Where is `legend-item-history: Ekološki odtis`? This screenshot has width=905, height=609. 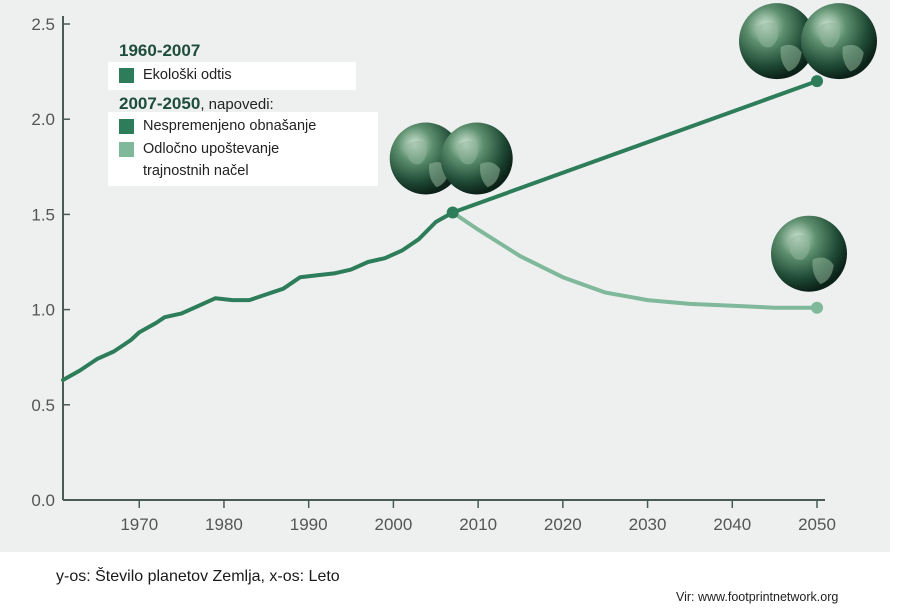 legend-item-history: Ekološki odtis is located at coordinates (175, 75).